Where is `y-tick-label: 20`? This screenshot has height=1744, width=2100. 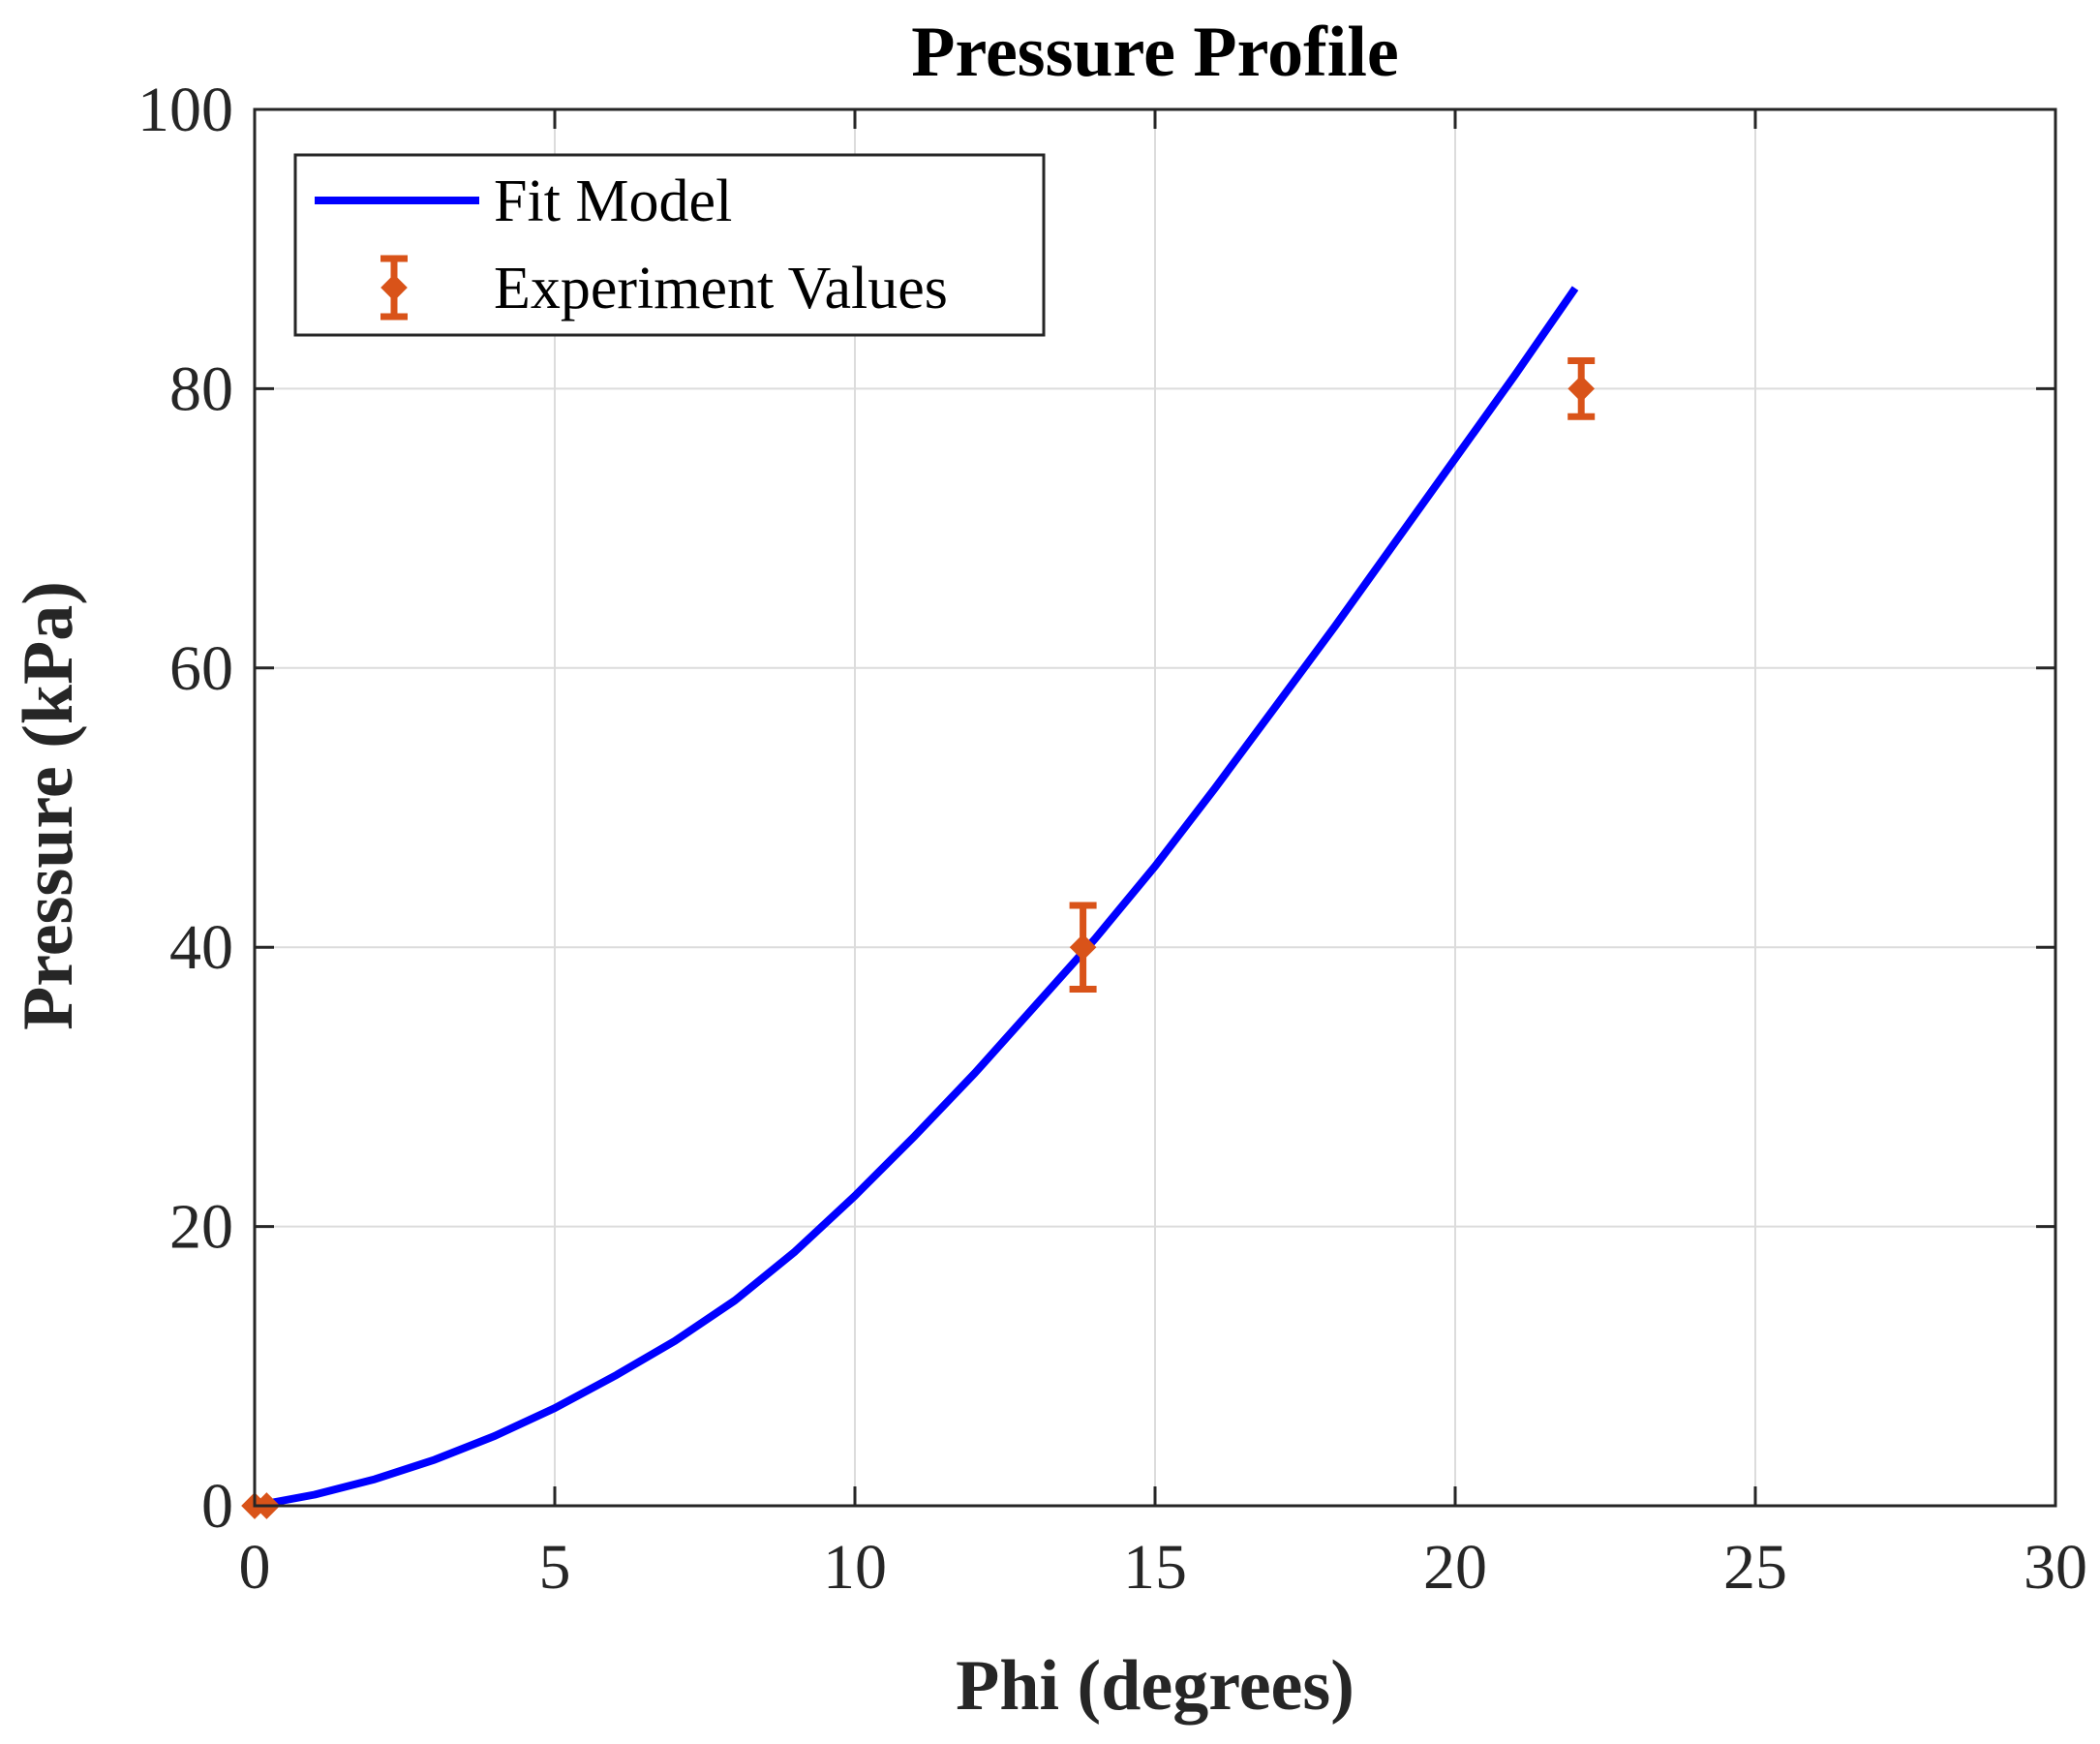 y-tick-label: 20 is located at coordinates (201, 1228).